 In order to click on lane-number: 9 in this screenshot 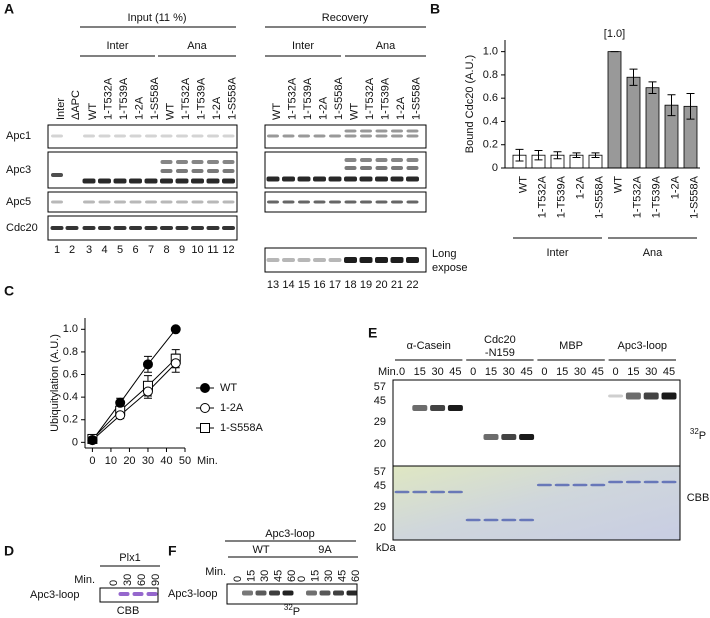, I will do `click(182, 250)`.